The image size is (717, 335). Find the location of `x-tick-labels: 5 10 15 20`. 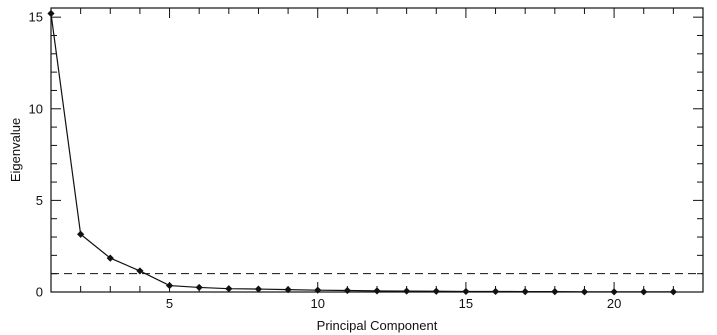

x-tick-labels: 5 10 15 20 is located at coordinates (393, 303).